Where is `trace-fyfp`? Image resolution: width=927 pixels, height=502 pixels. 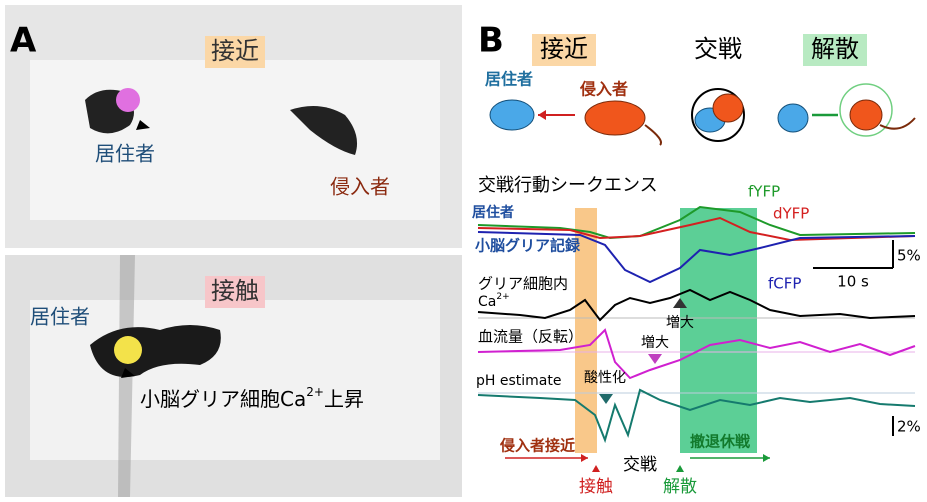
trace-fyfp is located at coordinates (696, 222).